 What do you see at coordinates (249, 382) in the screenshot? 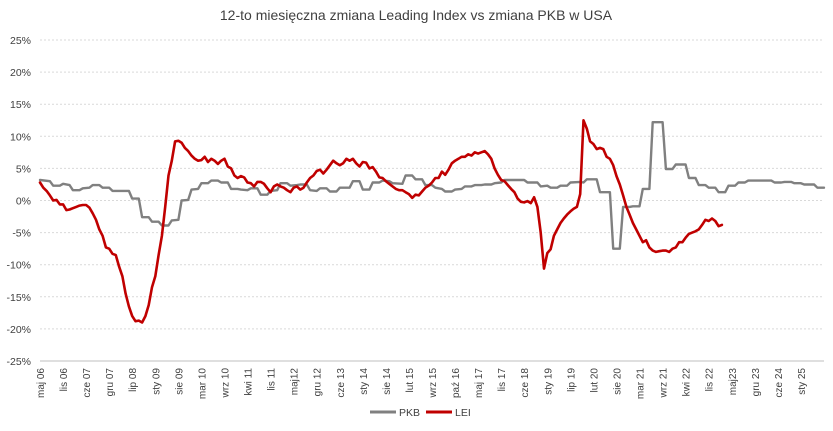
I see `x-tick-label: kwi 11` at bounding box center [249, 382].